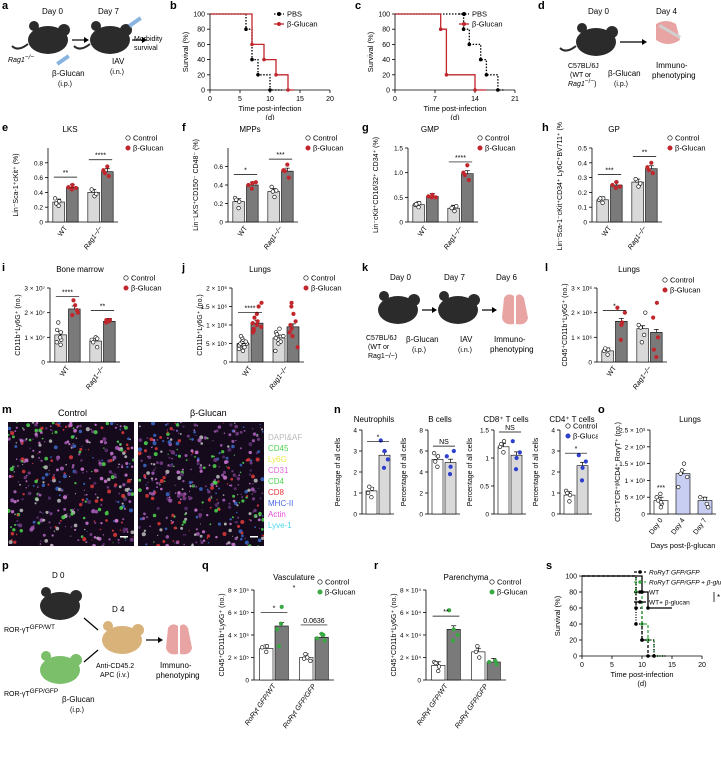  What do you see at coordinates (506, 277) in the screenshot?
I see `day6-label: Day 6` at bounding box center [506, 277].